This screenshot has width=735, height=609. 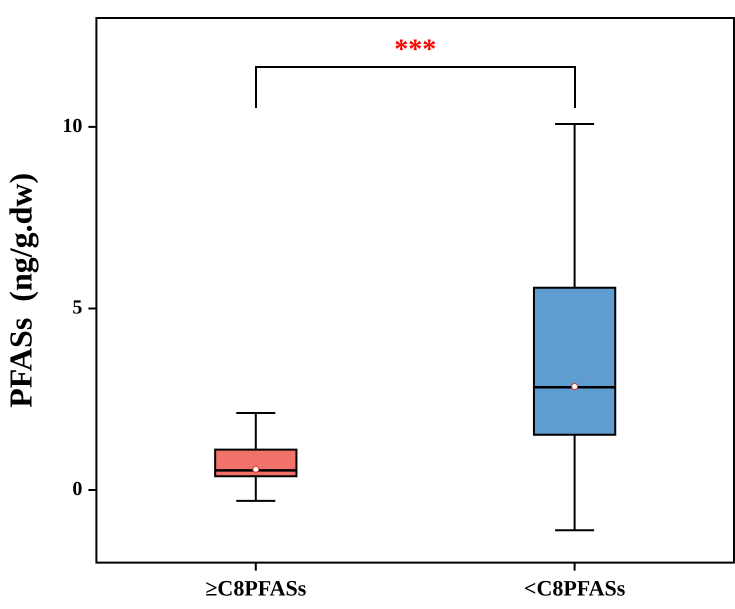 I want to click on annotation: ***, so click(x=415, y=50).